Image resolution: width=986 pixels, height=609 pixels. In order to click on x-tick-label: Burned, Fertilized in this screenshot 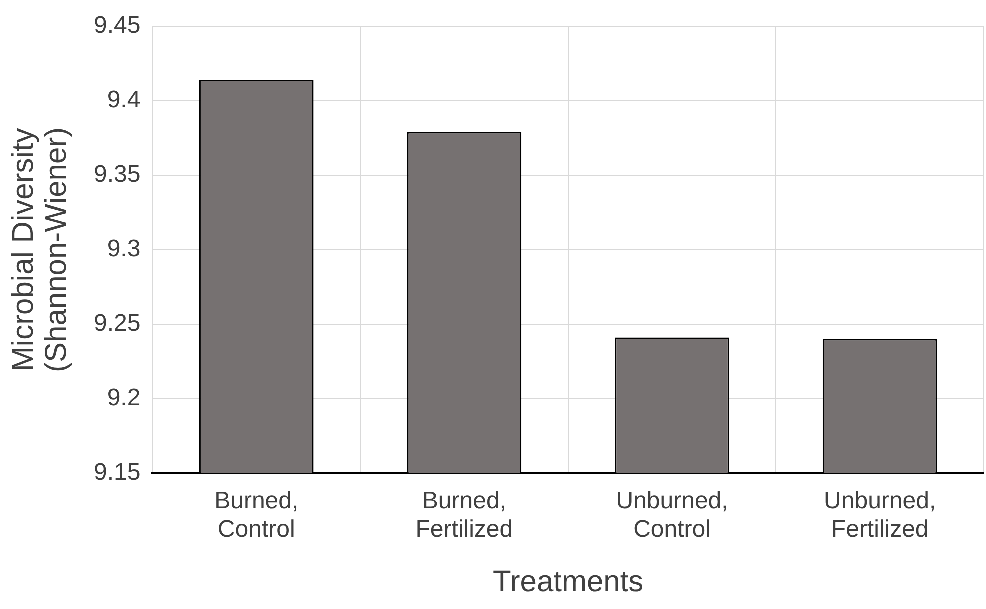, I will do `click(465, 515)`.